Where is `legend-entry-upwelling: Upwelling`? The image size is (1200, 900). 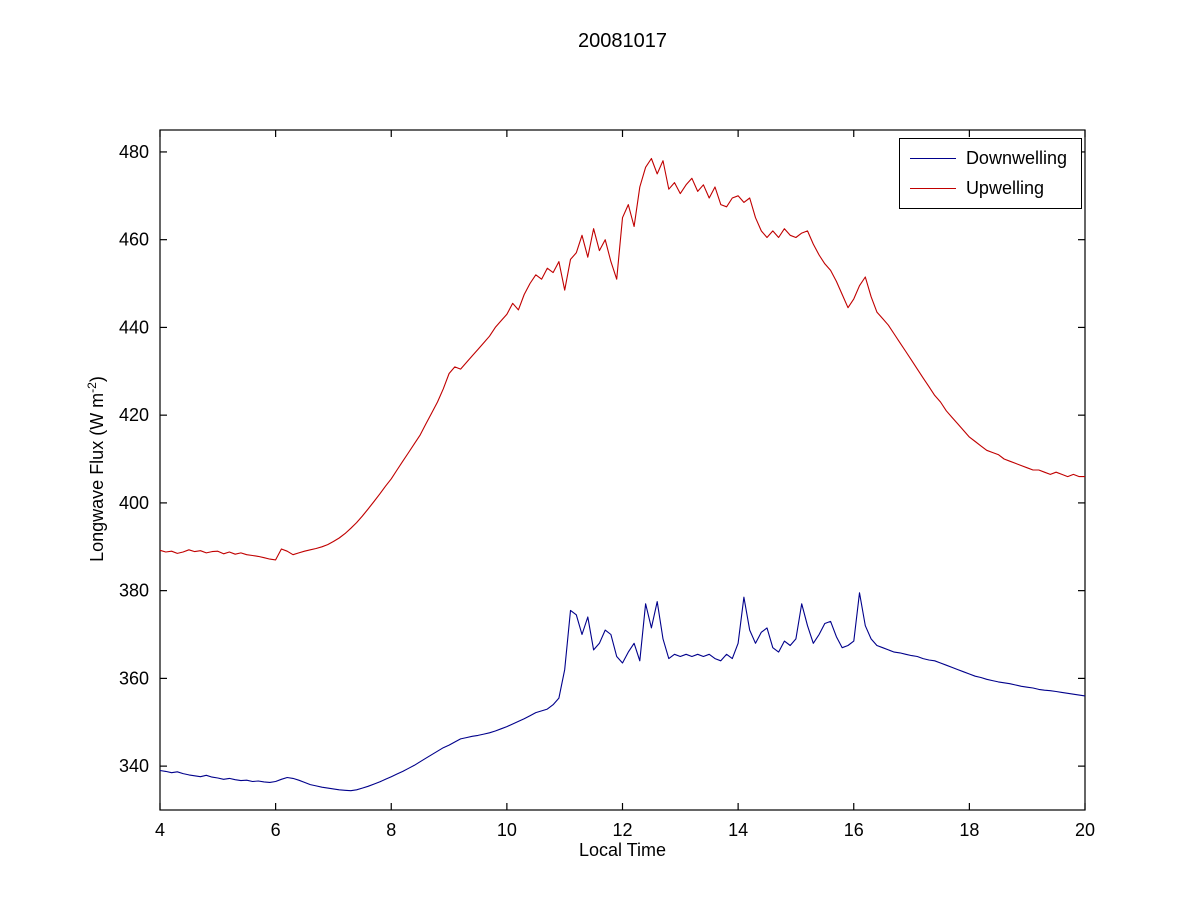
legend-entry-upwelling: Upwelling is located at coordinates (988, 188).